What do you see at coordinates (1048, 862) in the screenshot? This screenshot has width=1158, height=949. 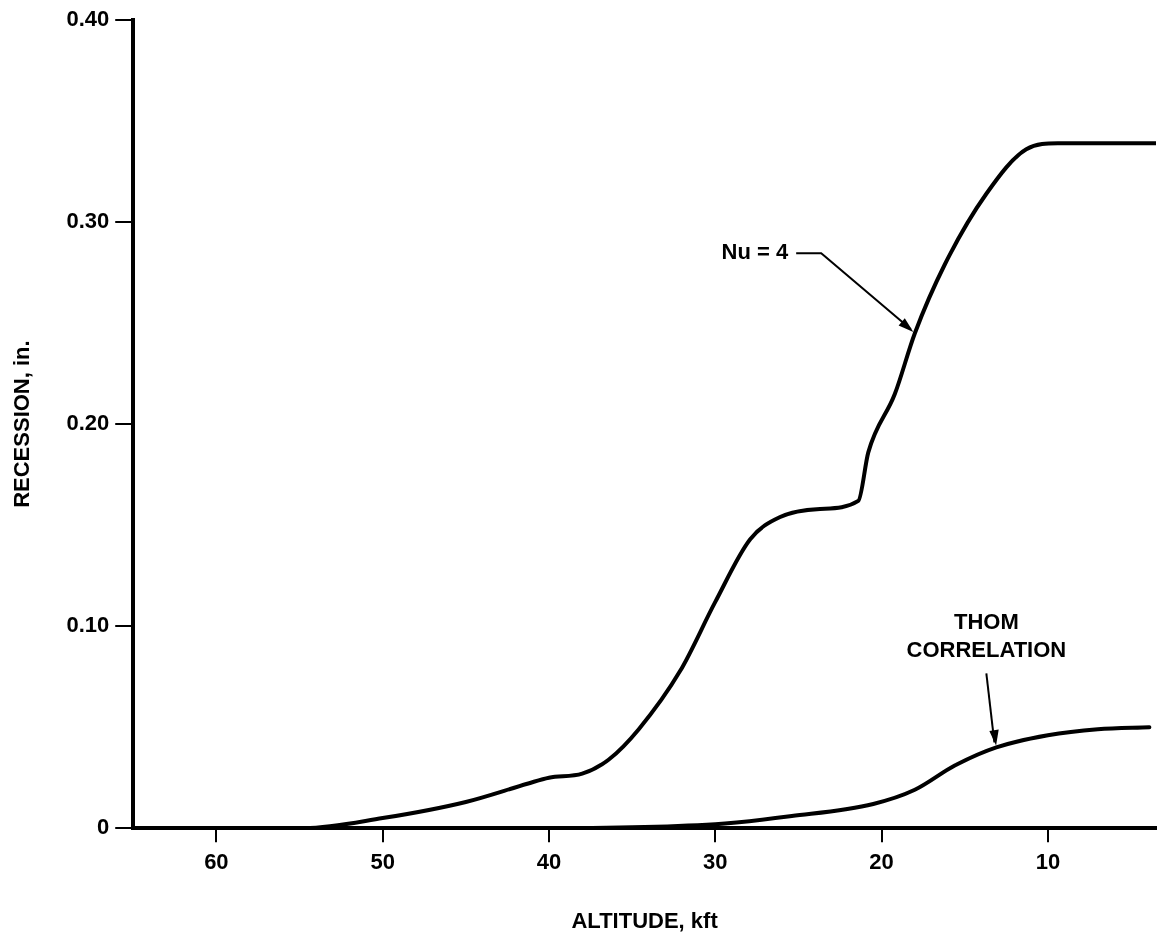 I see `x-tick-label: 10` at bounding box center [1048, 862].